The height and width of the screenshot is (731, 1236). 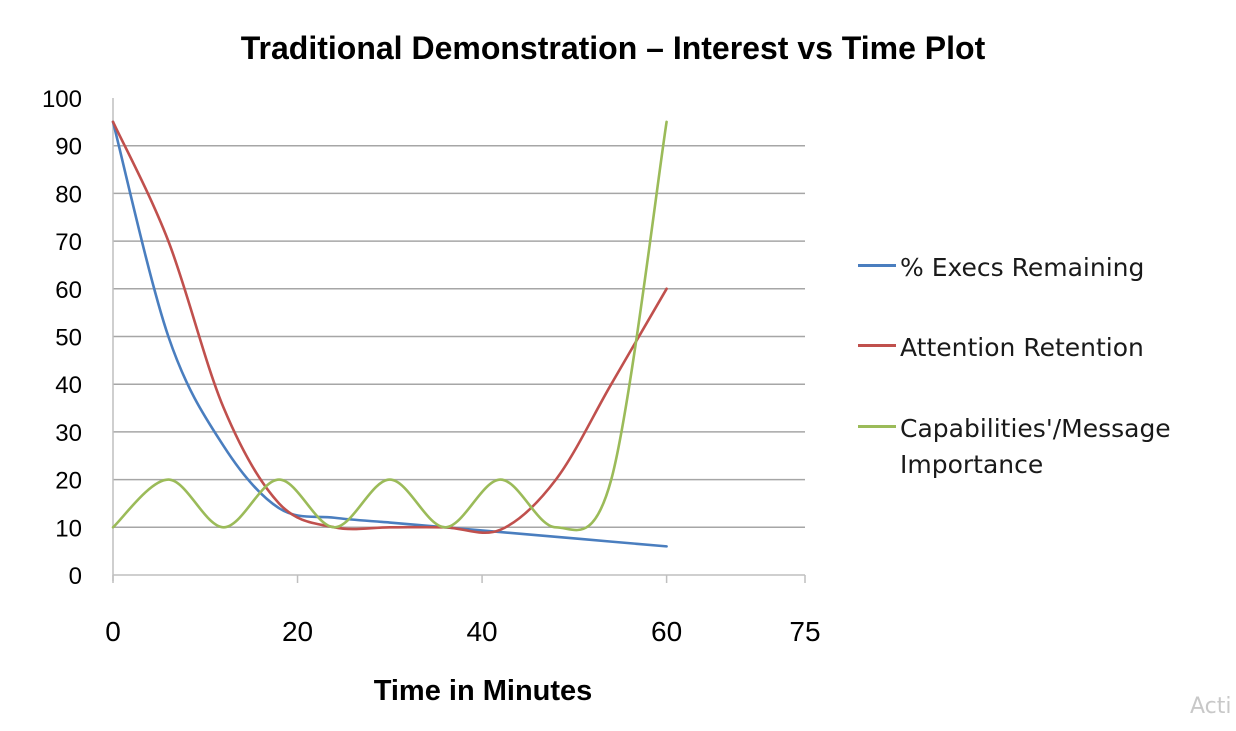 What do you see at coordinates (68, 433) in the screenshot?
I see `y-tick-label-30: 30` at bounding box center [68, 433].